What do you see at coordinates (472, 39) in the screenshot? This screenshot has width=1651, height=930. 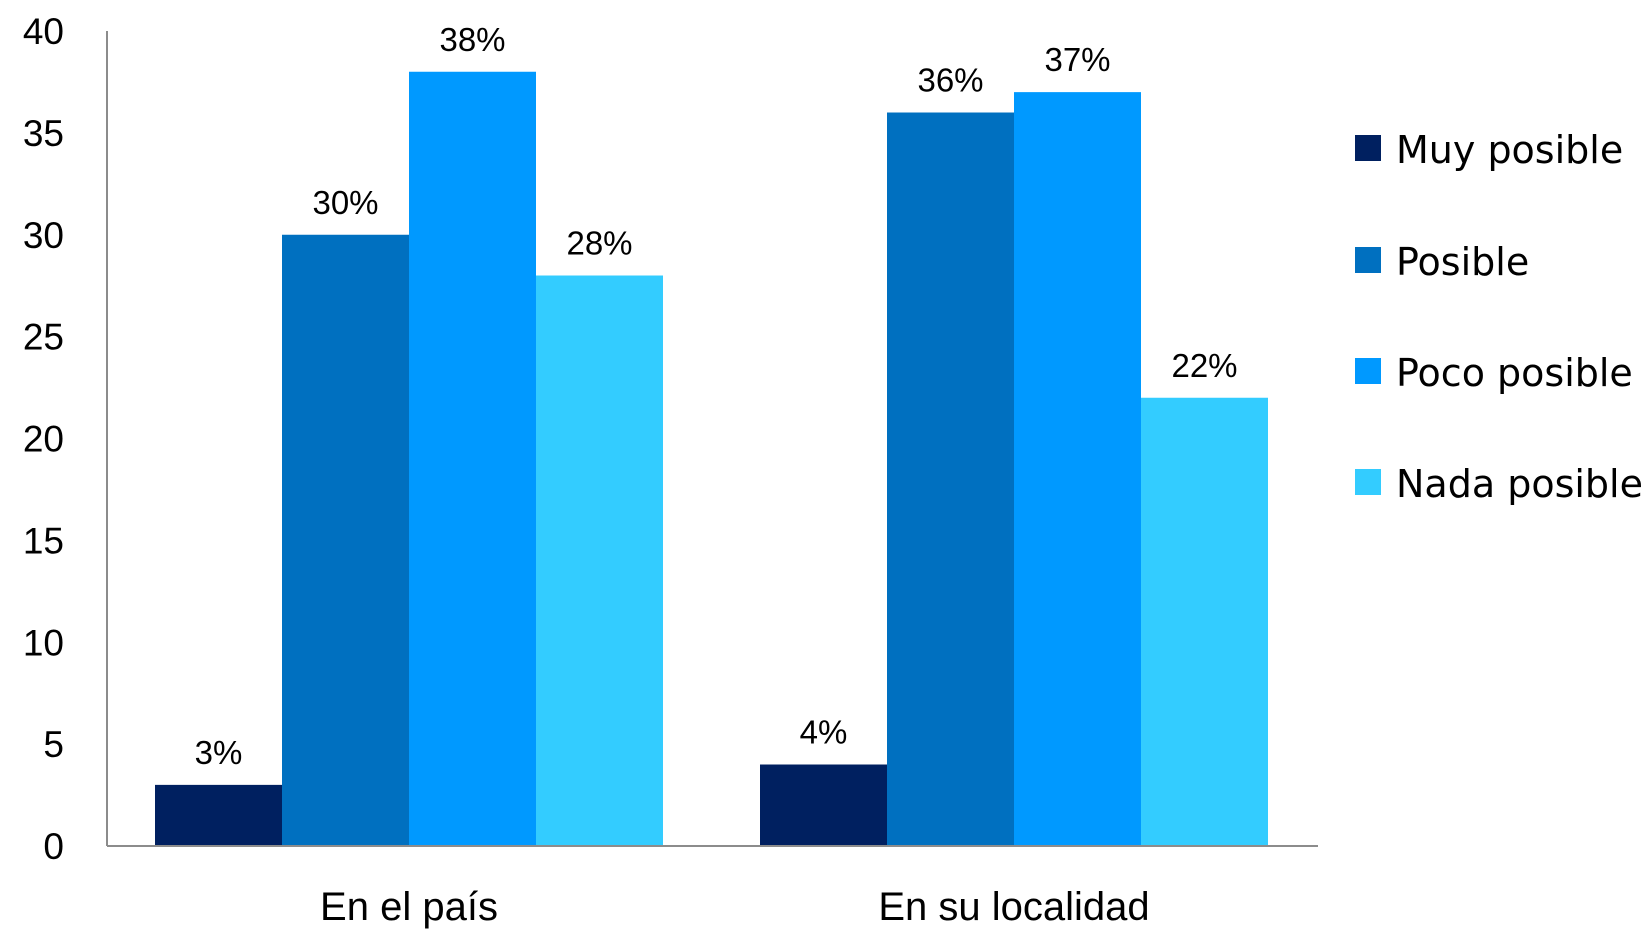 I see `data-label: 38%` at bounding box center [472, 39].